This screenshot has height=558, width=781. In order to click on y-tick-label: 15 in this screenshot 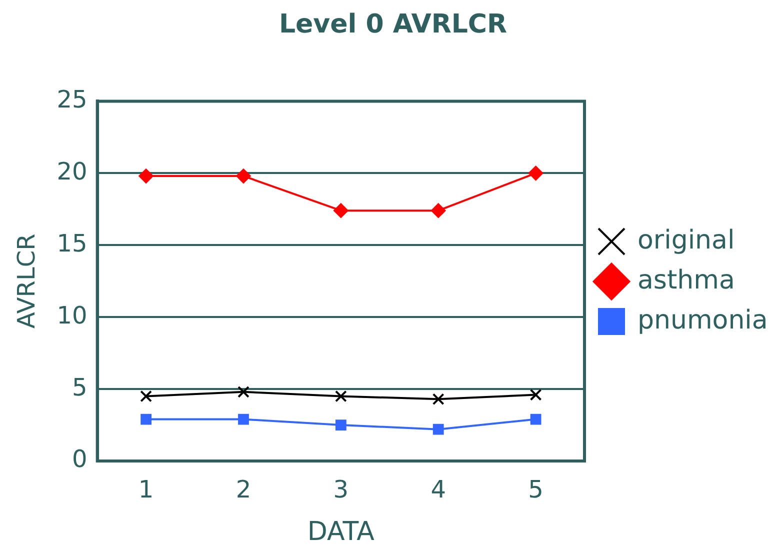, I will do `click(72, 243)`.